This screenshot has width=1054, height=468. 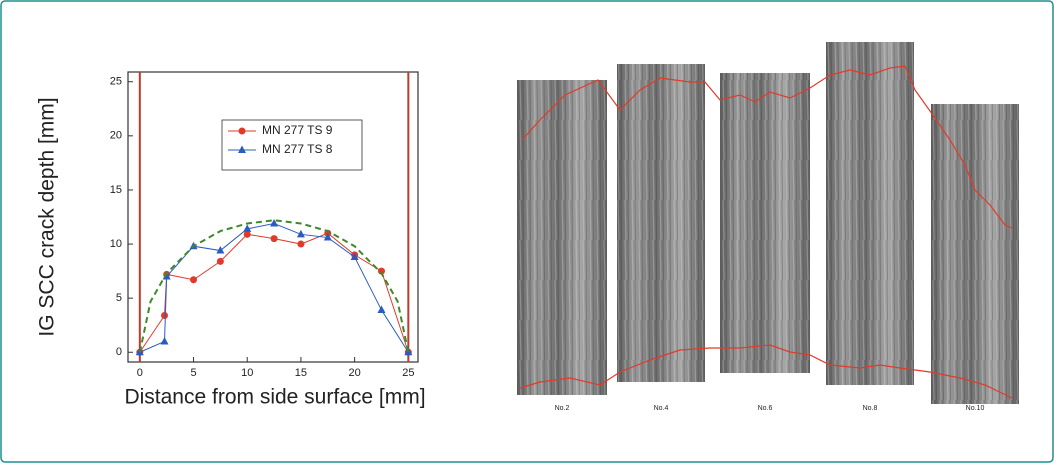 What do you see at coordinates (116, 244) in the screenshot?
I see `y-tick-label: 10` at bounding box center [116, 244].